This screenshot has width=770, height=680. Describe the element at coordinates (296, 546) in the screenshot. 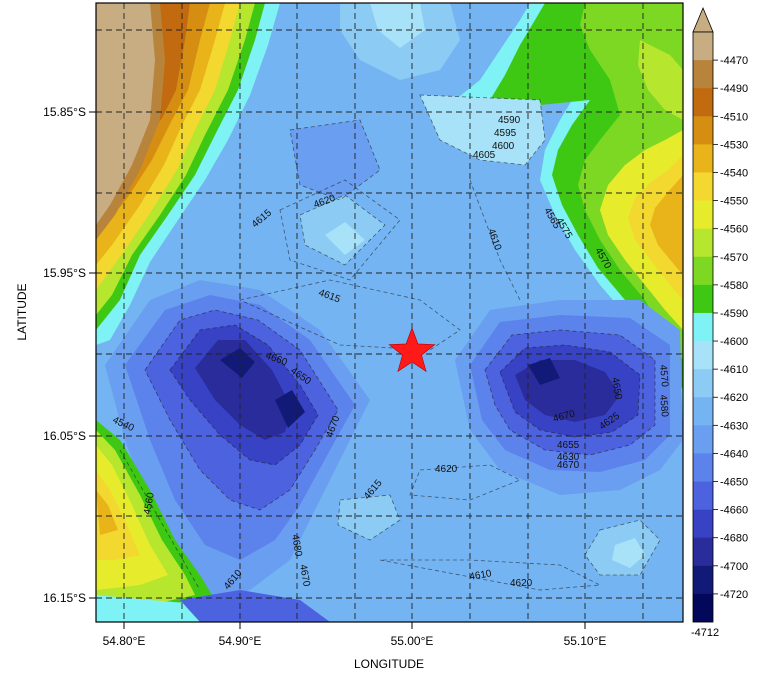

I see `contour-label: 4680` at that location.